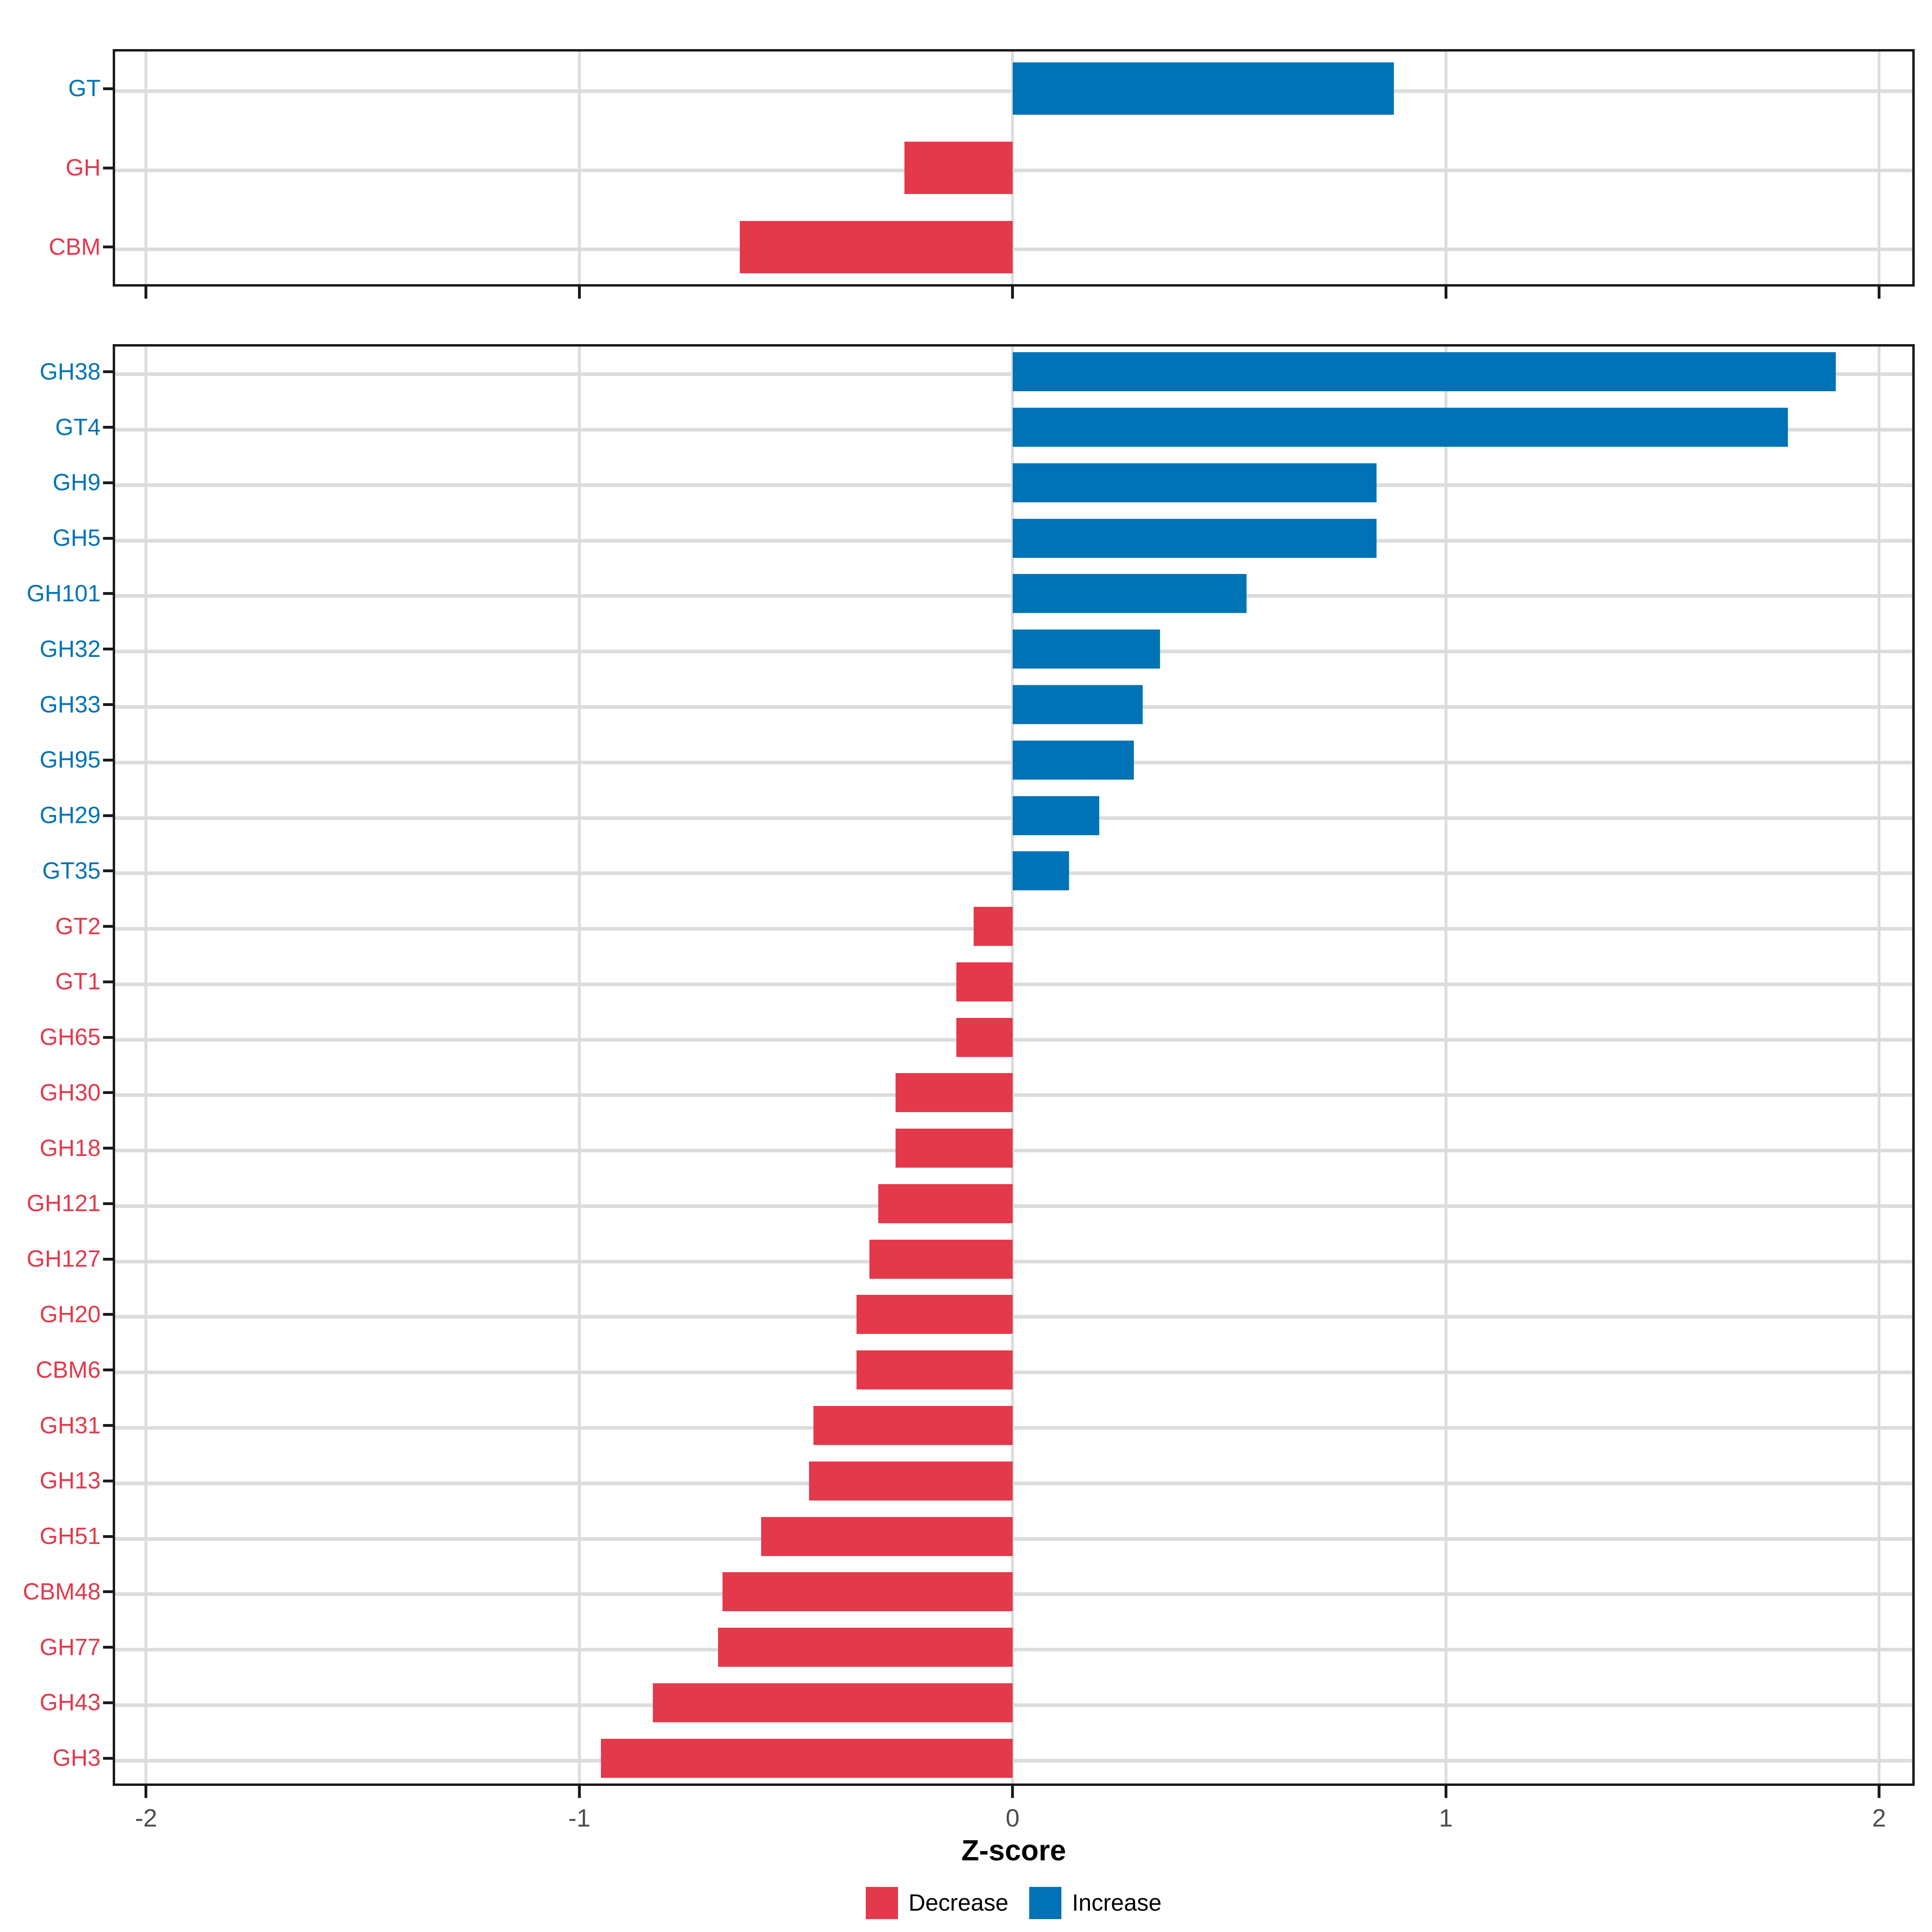 This screenshot has height=1932, width=1932. What do you see at coordinates (945, 1203) in the screenshot?
I see `bar-gh121` at bounding box center [945, 1203].